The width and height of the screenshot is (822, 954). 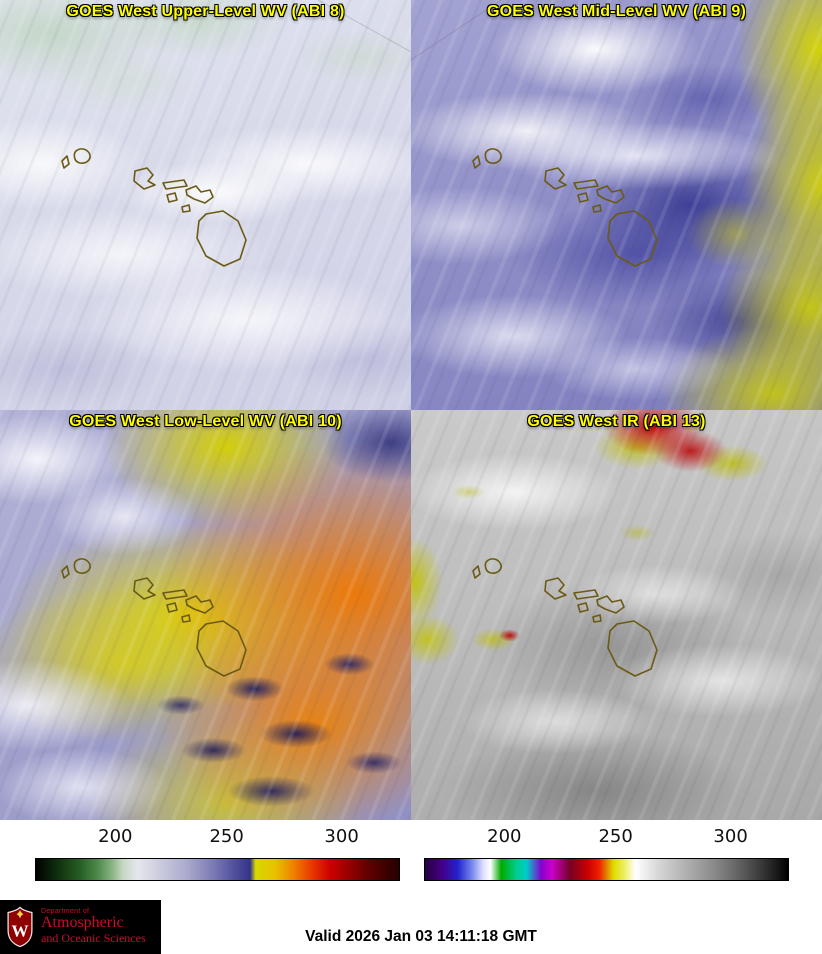 I want to click on logo-dept-prefix: Department of, so click(x=65, y=912).